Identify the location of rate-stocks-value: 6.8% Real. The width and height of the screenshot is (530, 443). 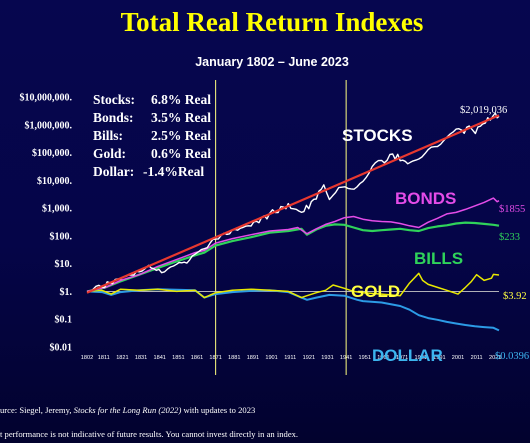
(181, 99).